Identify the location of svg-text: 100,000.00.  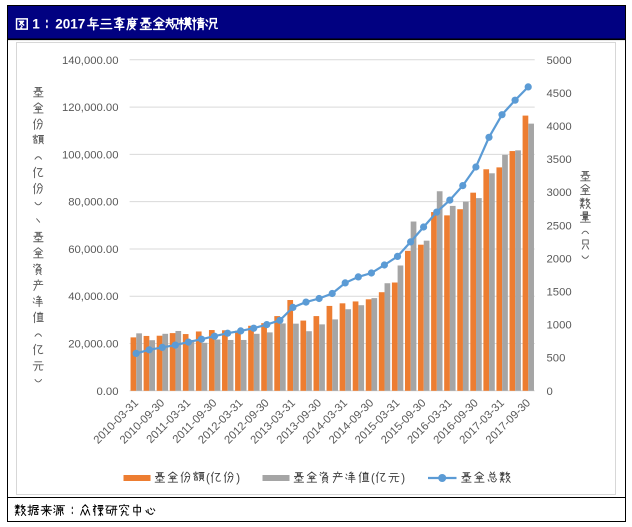
(90, 155).